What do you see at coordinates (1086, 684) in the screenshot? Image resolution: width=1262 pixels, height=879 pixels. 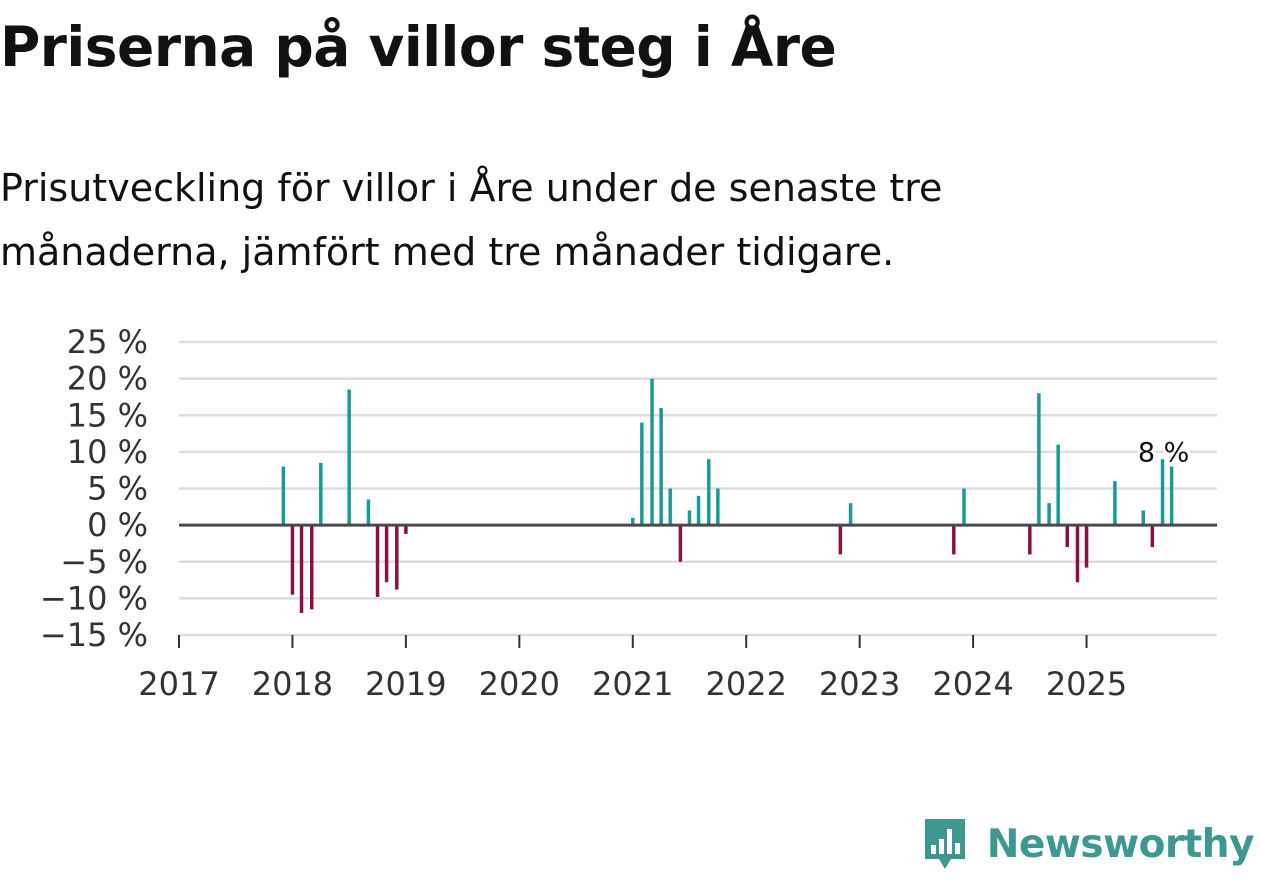 I see `x-tick-label: 2025` at bounding box center [1086, 684].